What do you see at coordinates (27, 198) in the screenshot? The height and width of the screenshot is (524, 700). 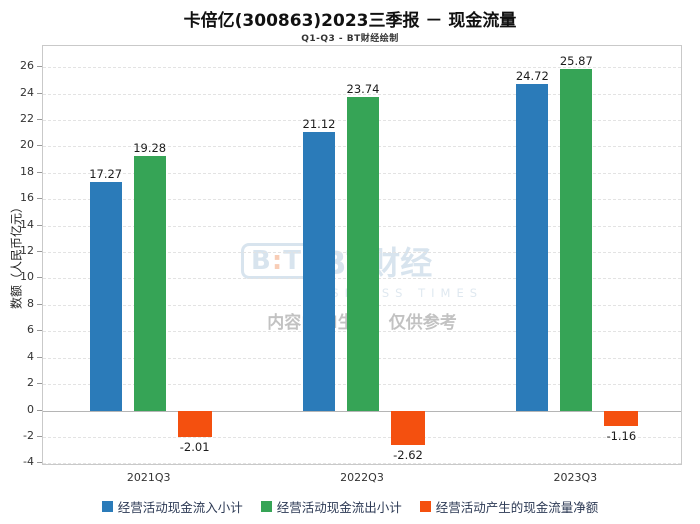 I see `y-tick-label: 16` at bounding box center [27, 198].